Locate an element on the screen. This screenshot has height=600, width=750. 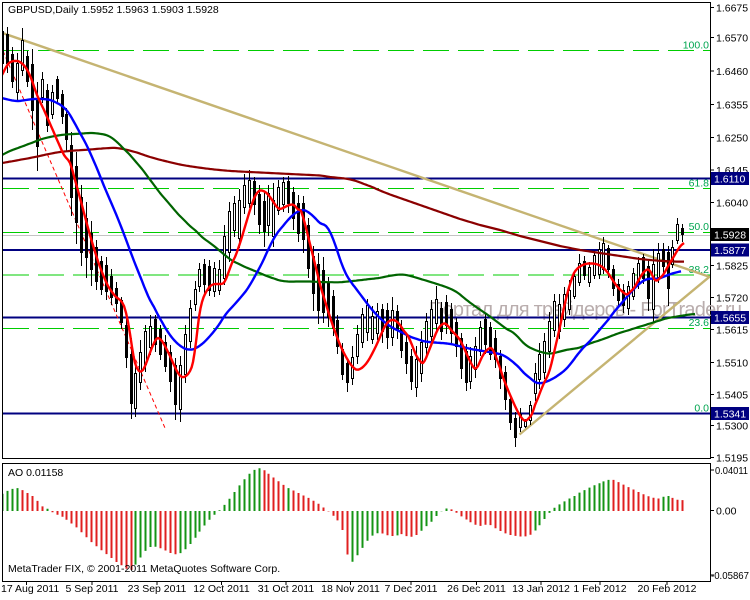
svg-text: 26 Dec 2011 is located at coordinates (476, 589).